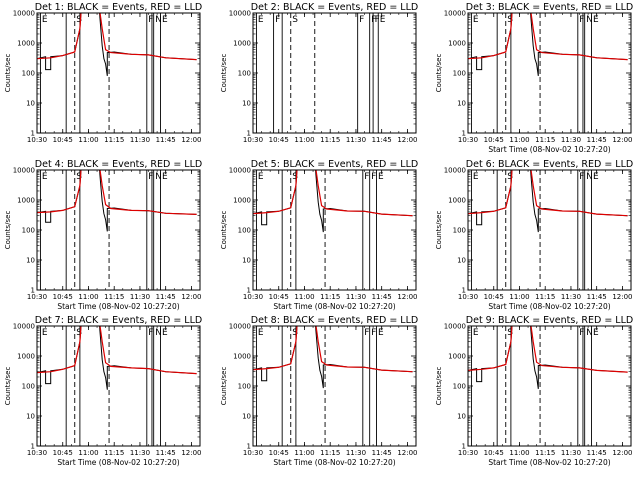 This screenshot has height=480, width=640. Describe the element at coordinates (118, 164) in the screenshot. I see `panel-title: Det 4: BLACK = Events, RED = LLD` at that location.